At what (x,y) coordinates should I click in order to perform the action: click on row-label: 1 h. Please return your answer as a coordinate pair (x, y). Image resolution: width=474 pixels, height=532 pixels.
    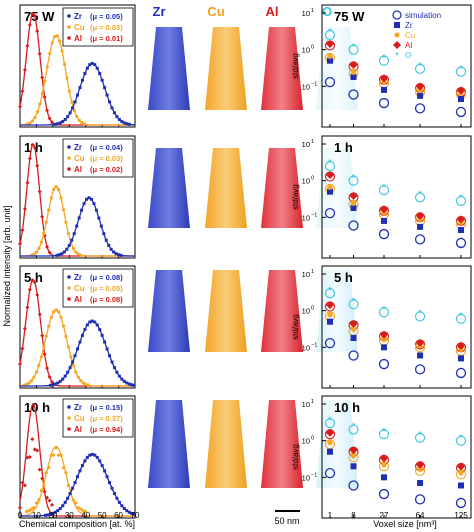
    Looking at the image, I should click on (343, 147).